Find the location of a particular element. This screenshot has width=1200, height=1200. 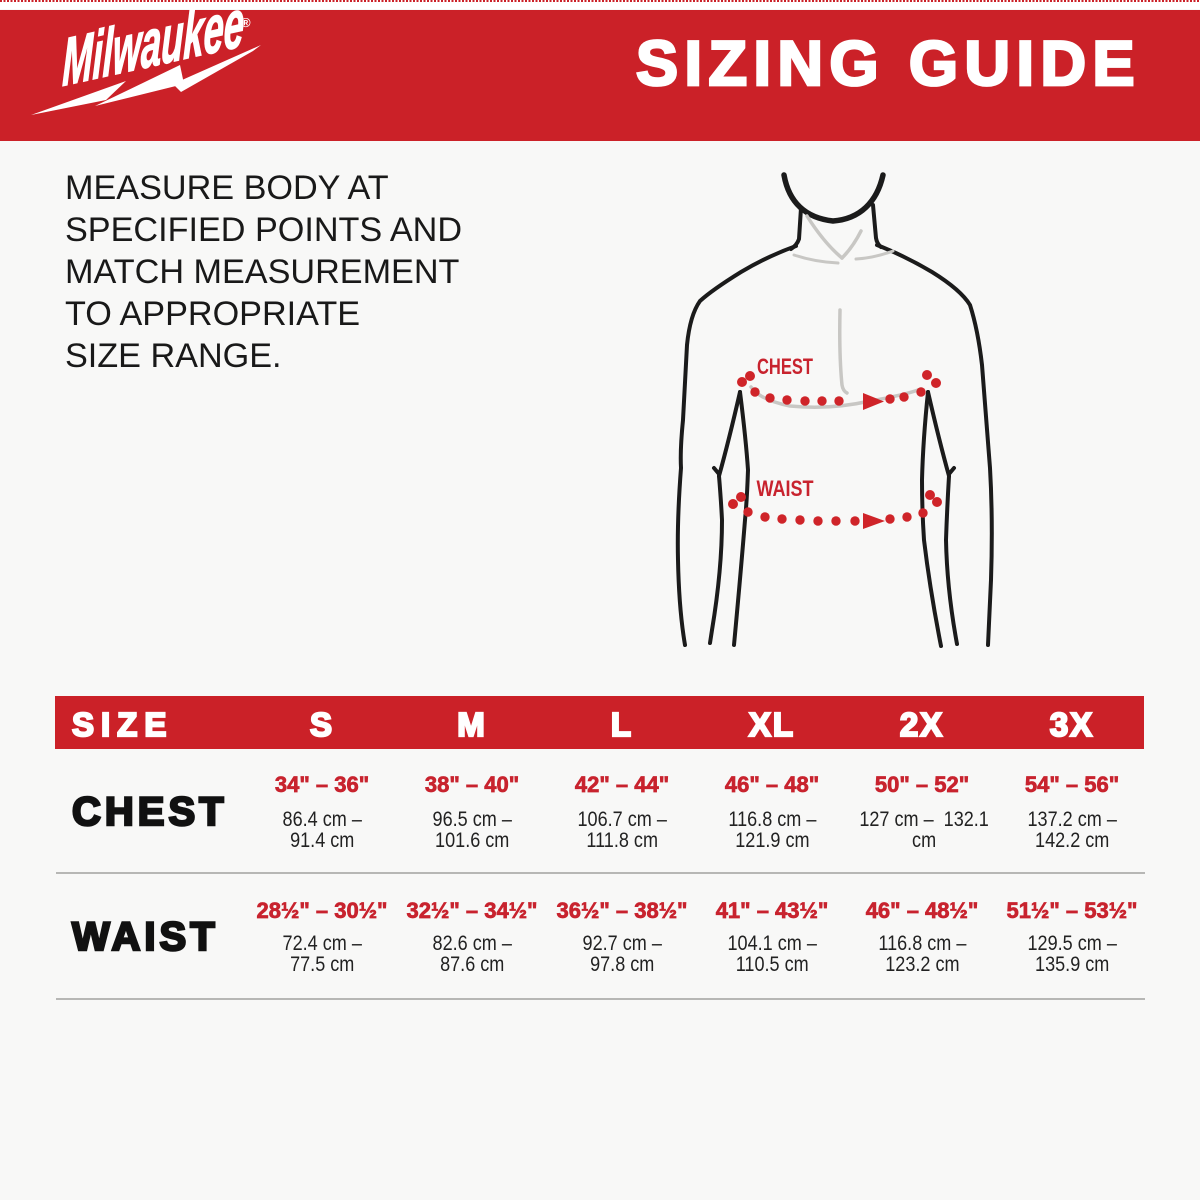

svg-text: WAIST is located at coordinates (785, 488).